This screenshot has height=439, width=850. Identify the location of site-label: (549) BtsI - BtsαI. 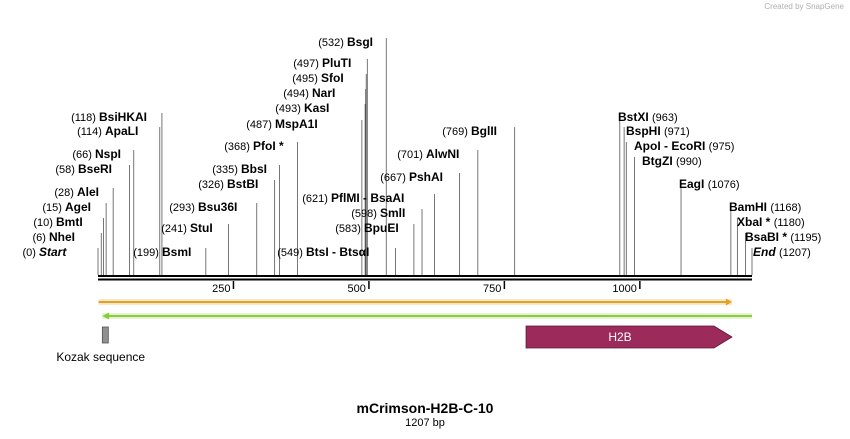
(323, 252).